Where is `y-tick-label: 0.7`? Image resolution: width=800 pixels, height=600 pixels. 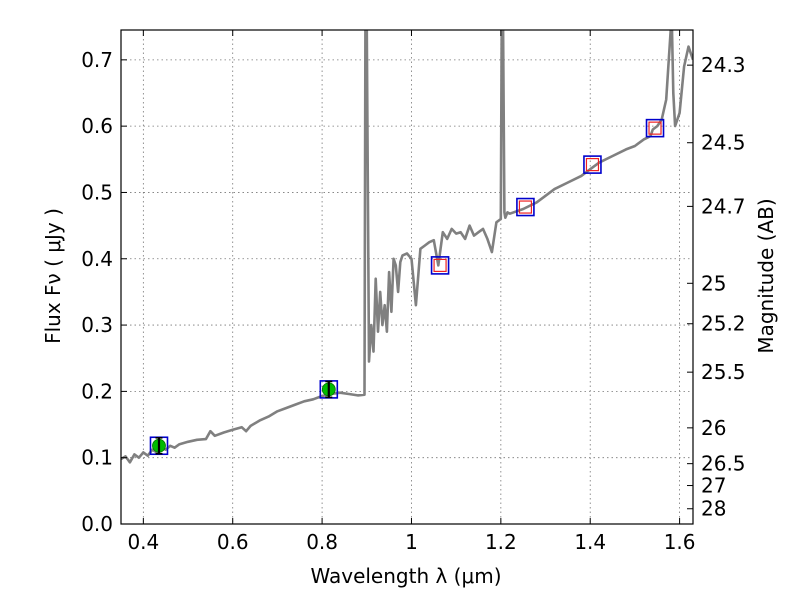 y-tick-label: 0.7 is located at coordinates (97, 60).